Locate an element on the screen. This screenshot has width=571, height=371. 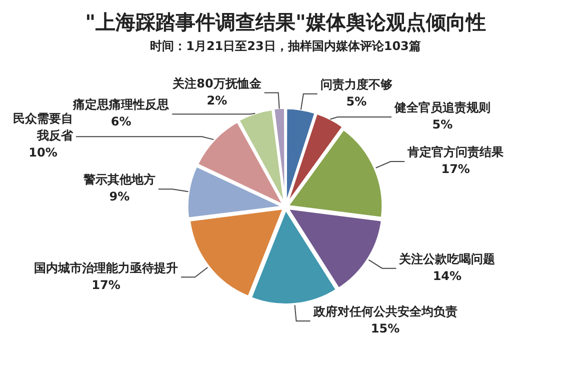
slice-label: 民众需要自我反省 is located at coordinates (43, 127).